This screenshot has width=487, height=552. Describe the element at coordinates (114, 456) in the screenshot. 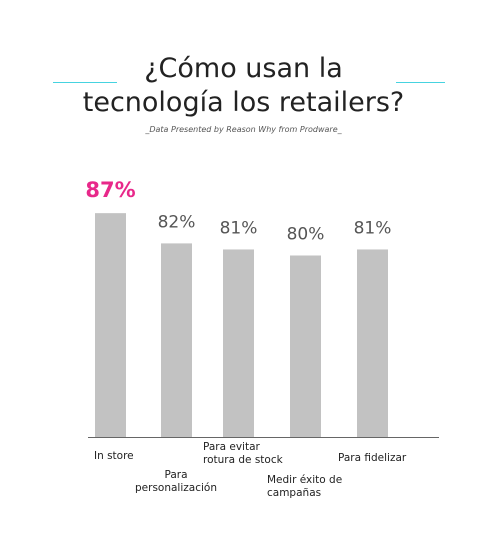

I see `tick-label: In store` at that location.